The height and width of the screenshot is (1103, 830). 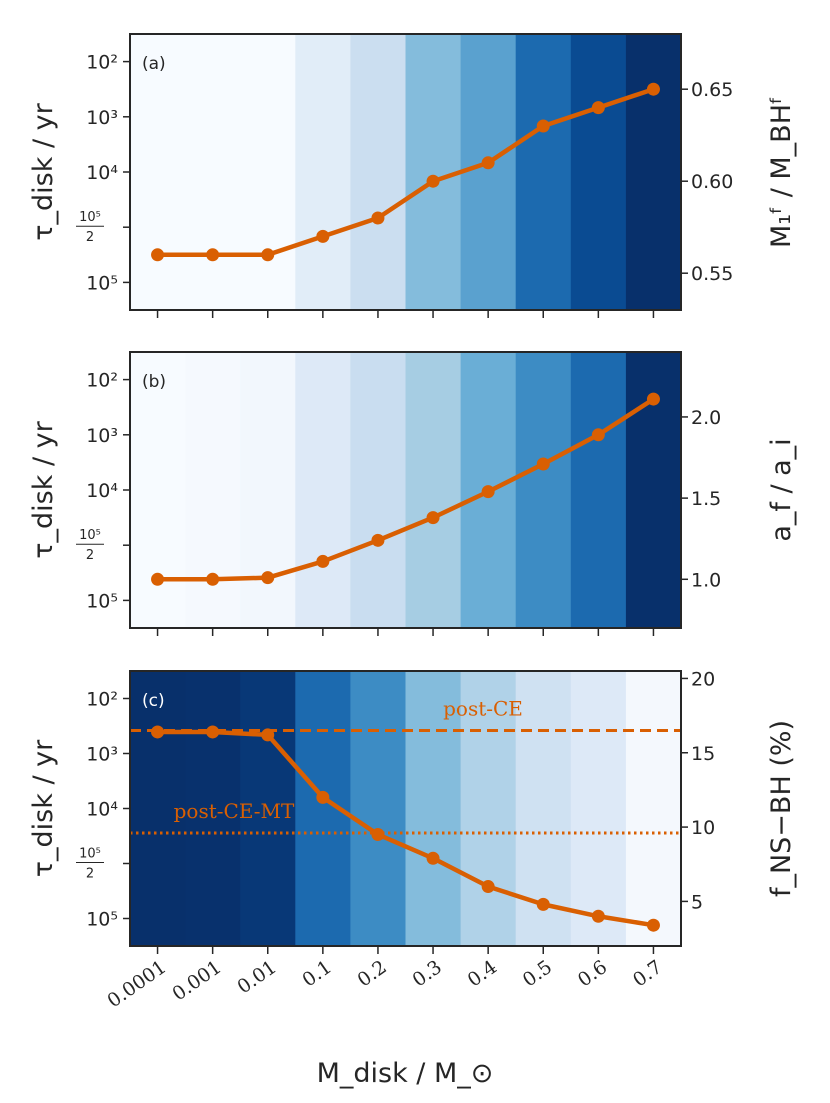 I want to click on right-tick-label: 15, so click(x=703, y=754).